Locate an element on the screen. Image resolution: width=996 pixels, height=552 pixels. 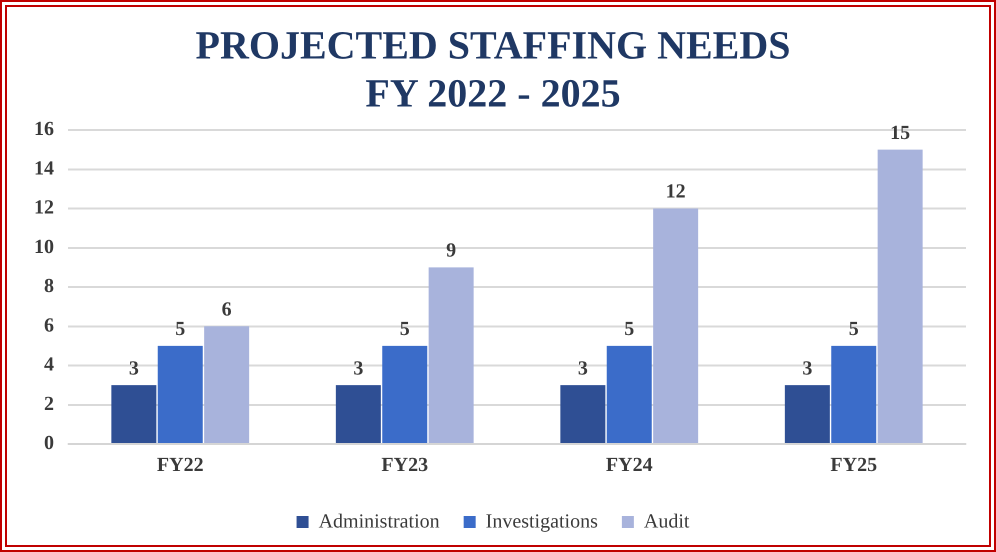
chart-title: PROJECTED STAFFING NEEDS FY 2022 - 2025 is located at coordinates (493, 69).